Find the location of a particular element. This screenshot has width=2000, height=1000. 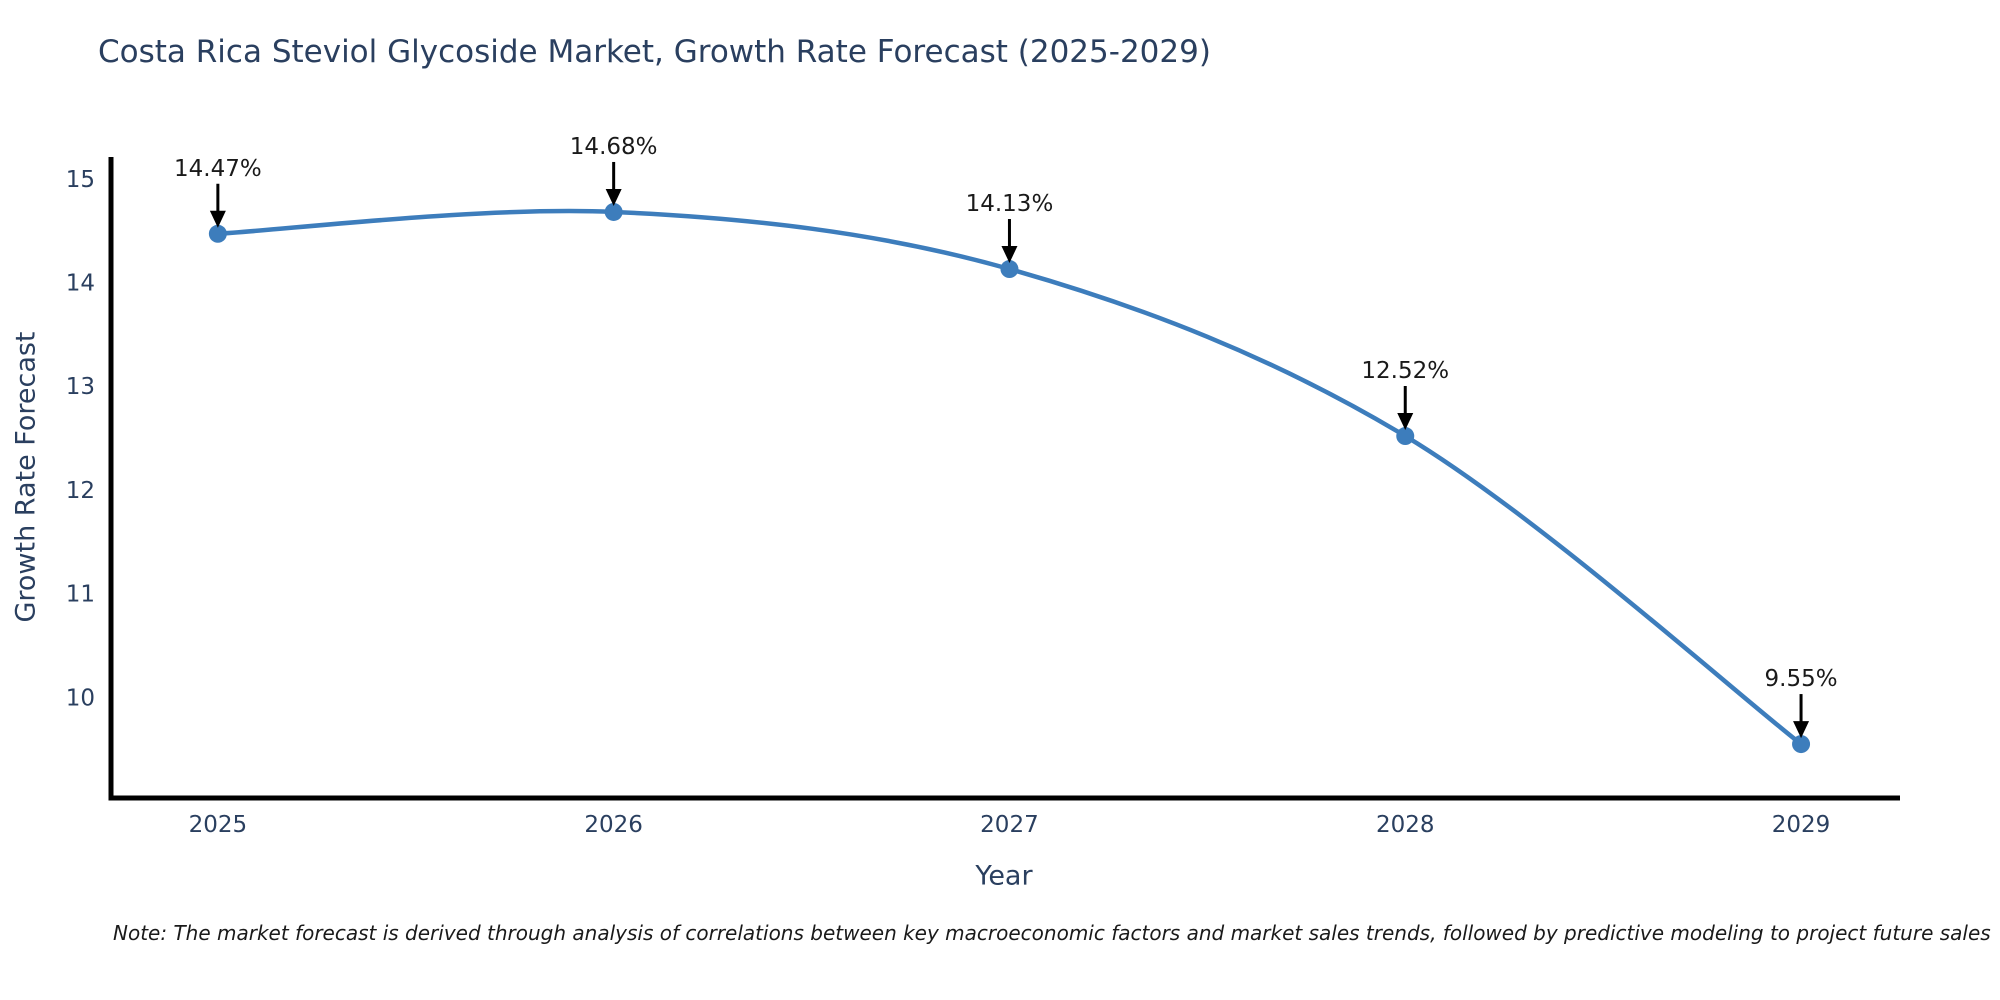

data-point-2026 is located at coordinates (613, 211).